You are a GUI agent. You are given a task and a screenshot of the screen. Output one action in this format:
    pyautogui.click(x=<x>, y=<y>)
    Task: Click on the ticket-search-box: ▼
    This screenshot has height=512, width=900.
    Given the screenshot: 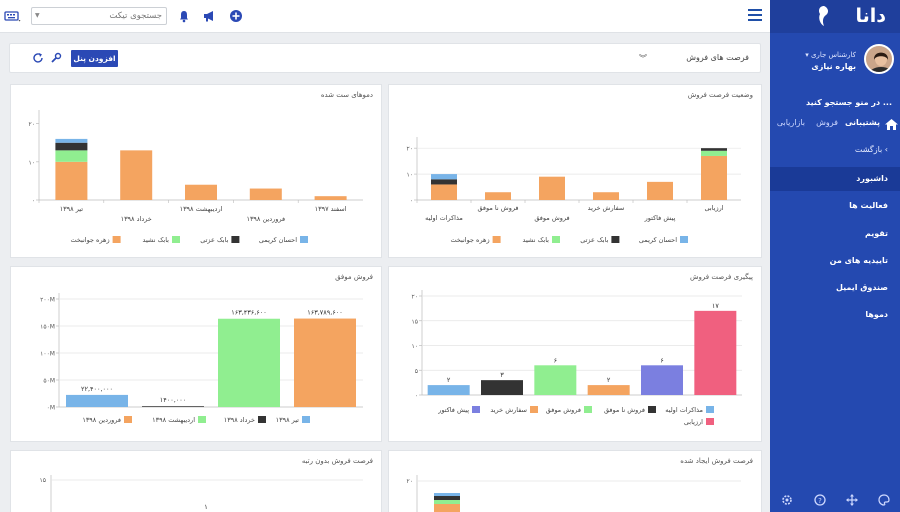 What is the action you would take?
    pyautogui.click(x=99, y=16)
    